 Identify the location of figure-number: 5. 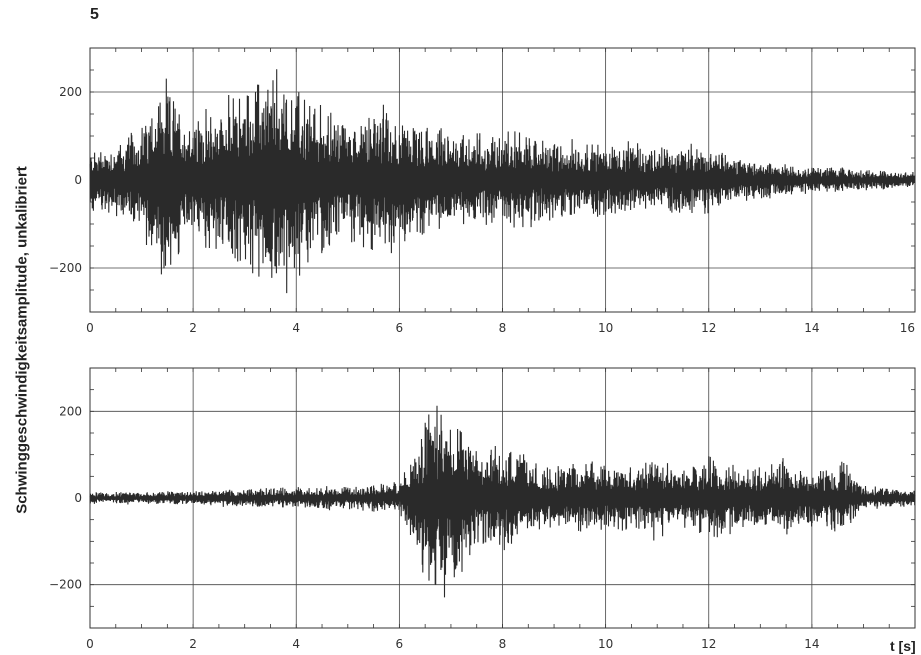
(94, 14).